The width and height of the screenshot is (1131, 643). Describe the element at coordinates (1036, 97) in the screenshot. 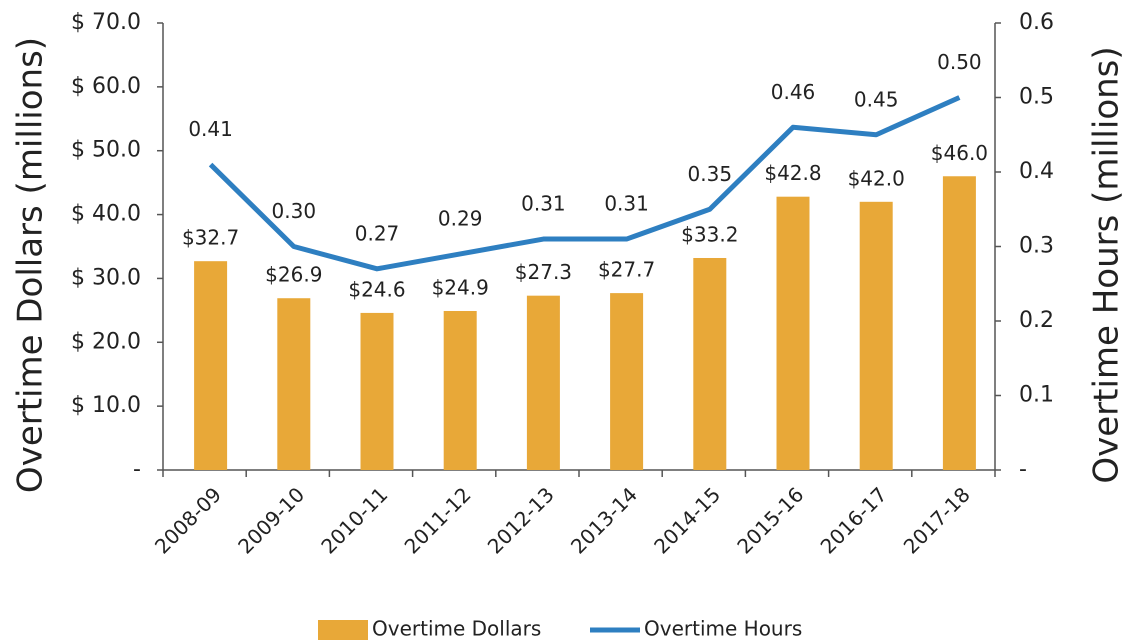

I see `y2-tick-label: 0.5` at that location.